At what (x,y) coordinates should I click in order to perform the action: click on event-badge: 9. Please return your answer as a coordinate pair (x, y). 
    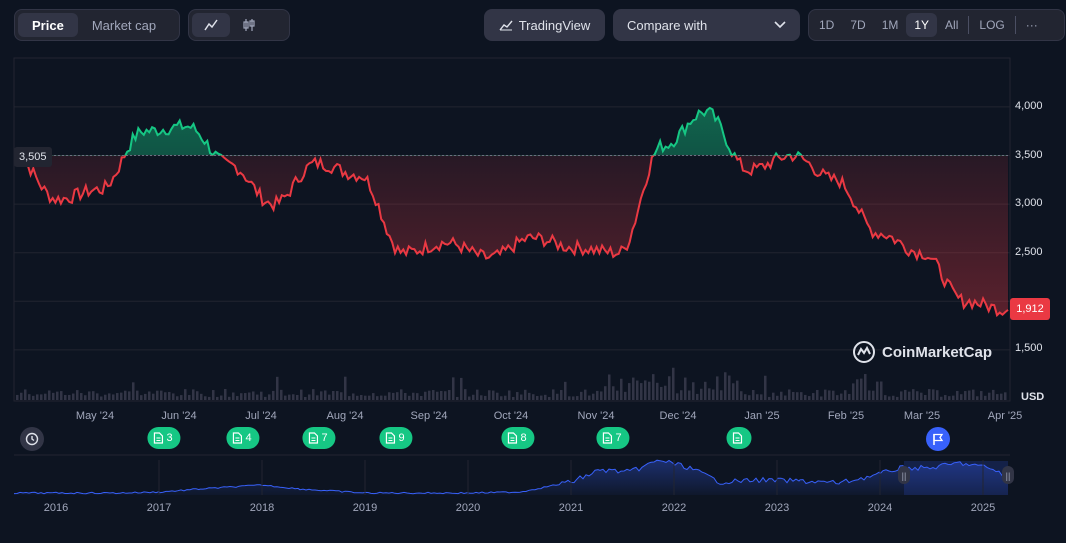
    Looking at the image, I should click on (396, 438).